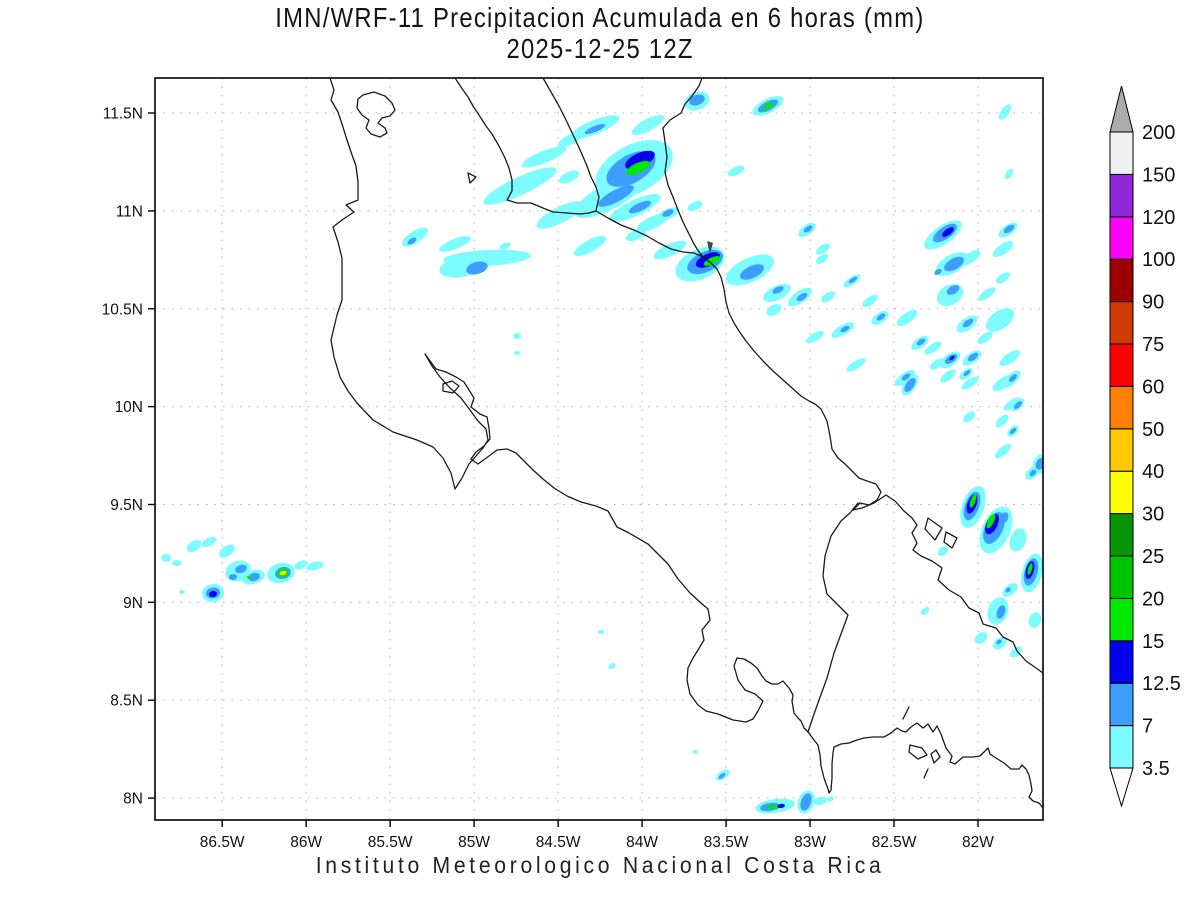 This screenshot has height=900, width=1200. What do you see at coordinates (1153, 472) in the screenshot?
I see `colorbar-label: 40` at bounding box center [1153, 472].